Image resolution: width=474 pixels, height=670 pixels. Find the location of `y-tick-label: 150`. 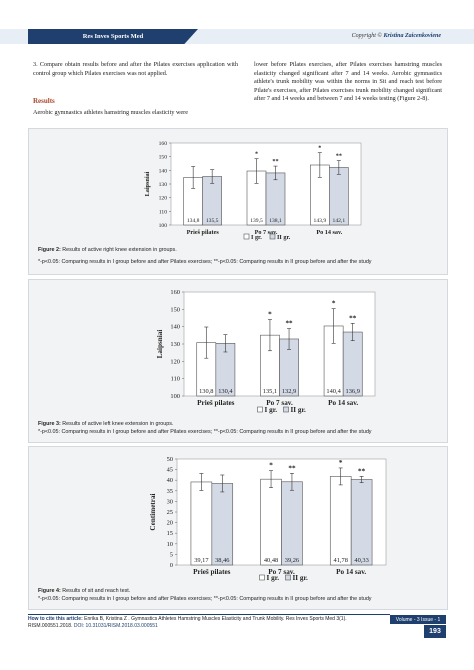

y-tick-label: 150 is located at coordinates (163, 158).